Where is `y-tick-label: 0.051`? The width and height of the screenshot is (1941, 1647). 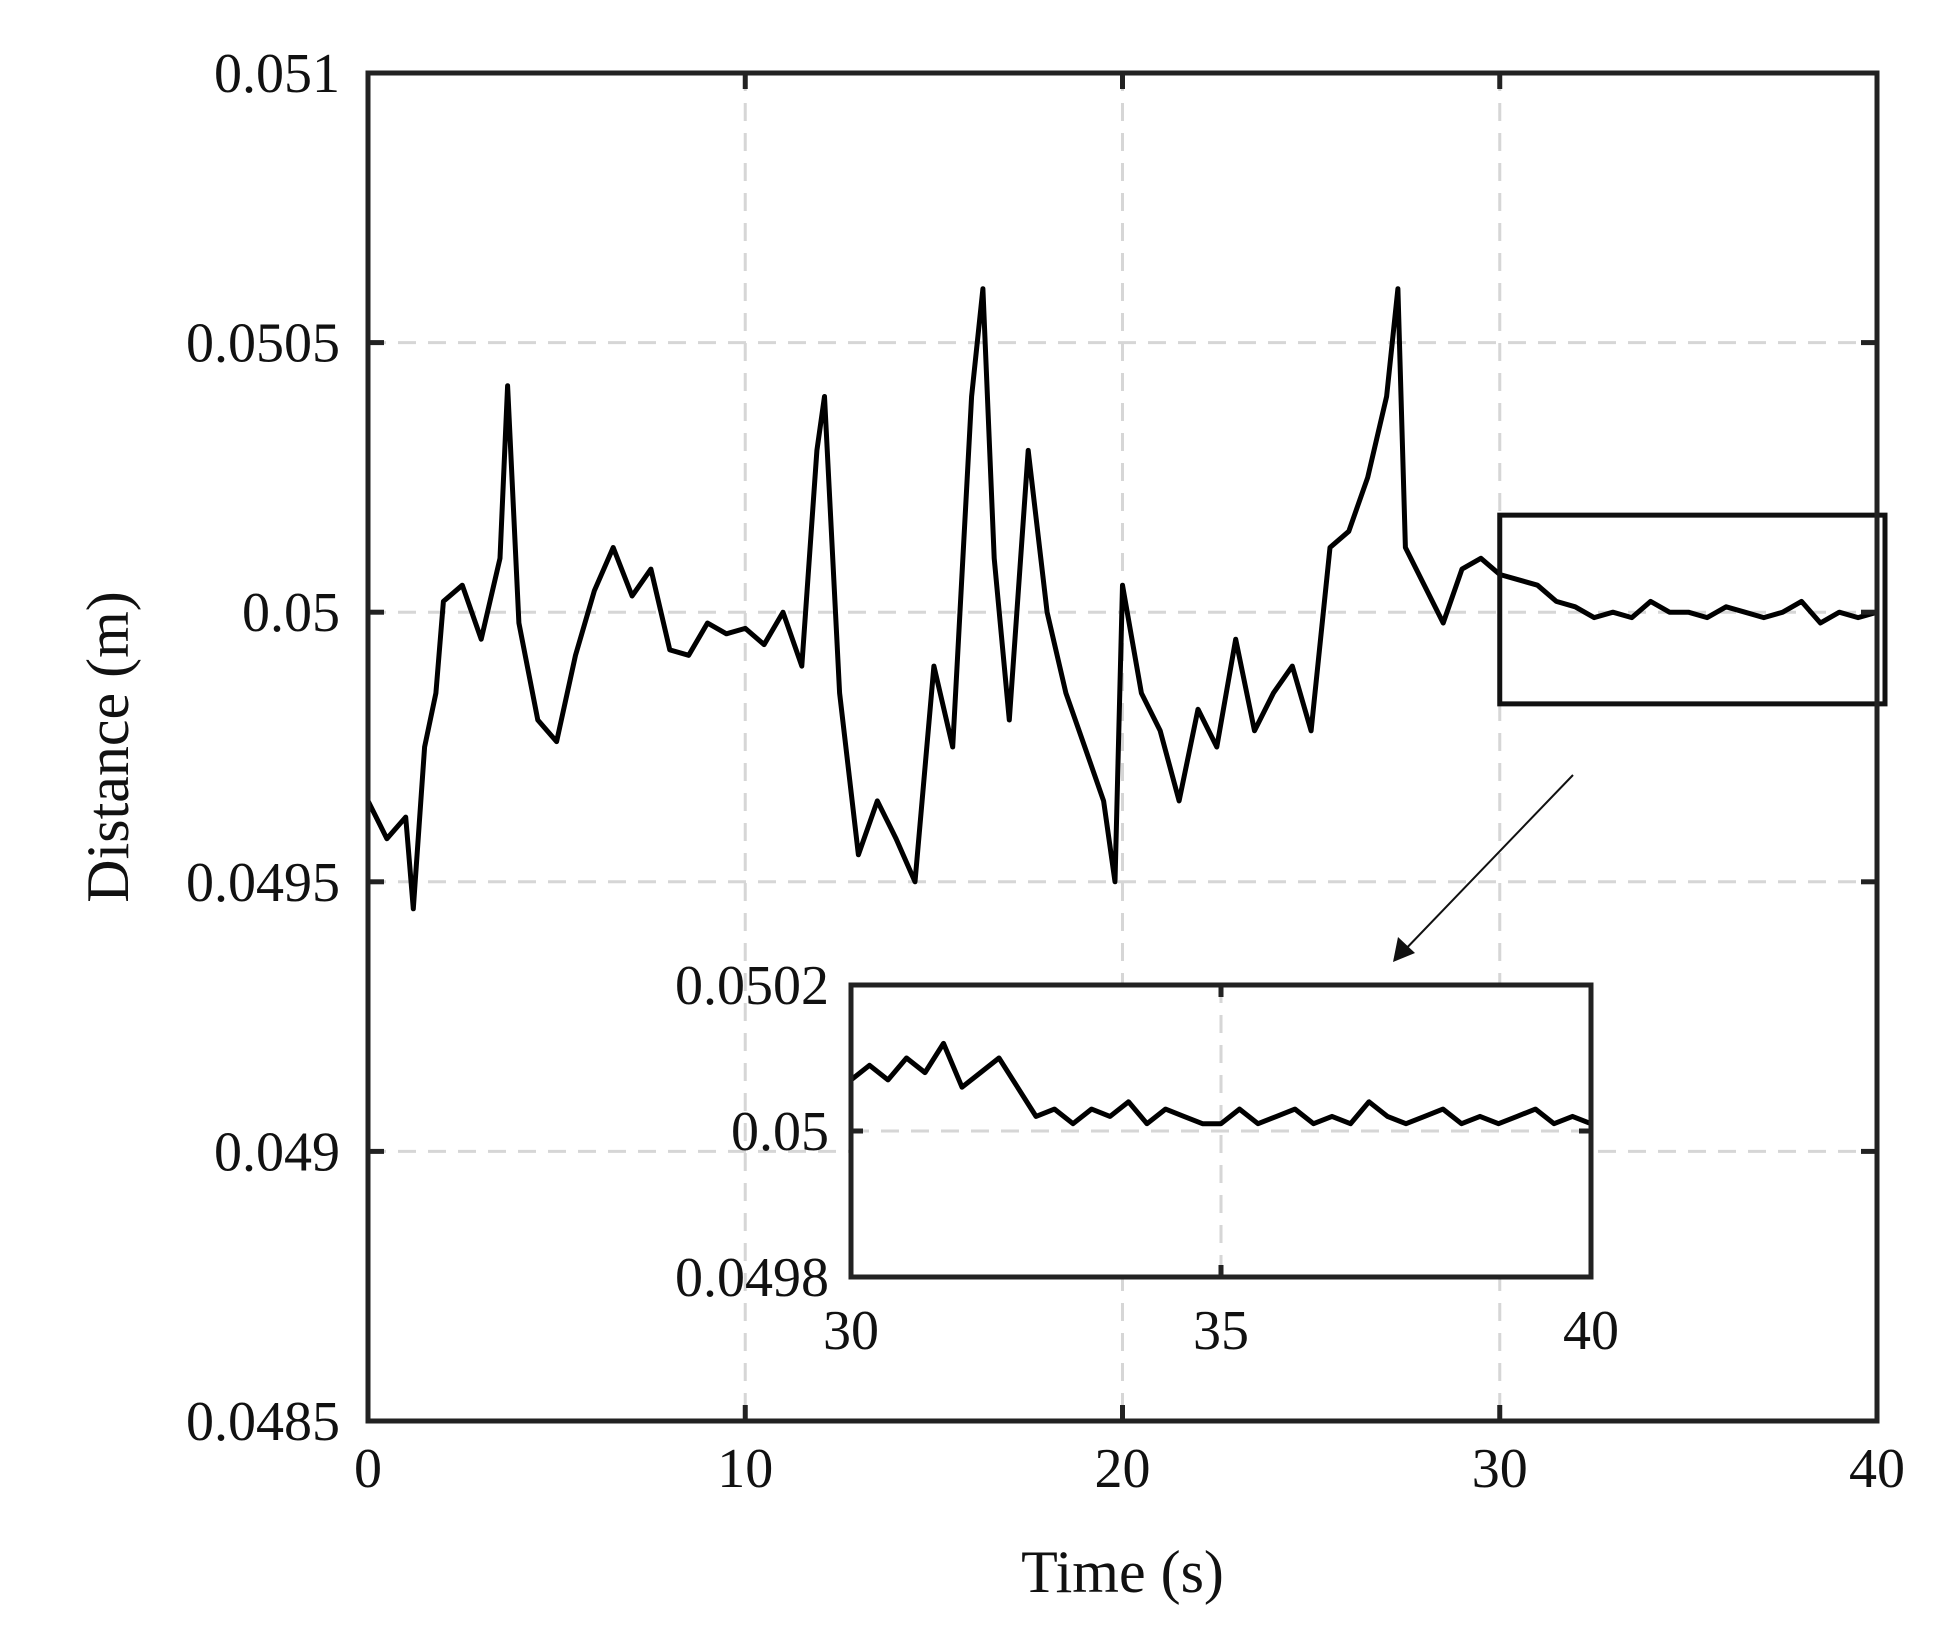
y-tick-label: 0.051 is located at coordinates (277, 74).